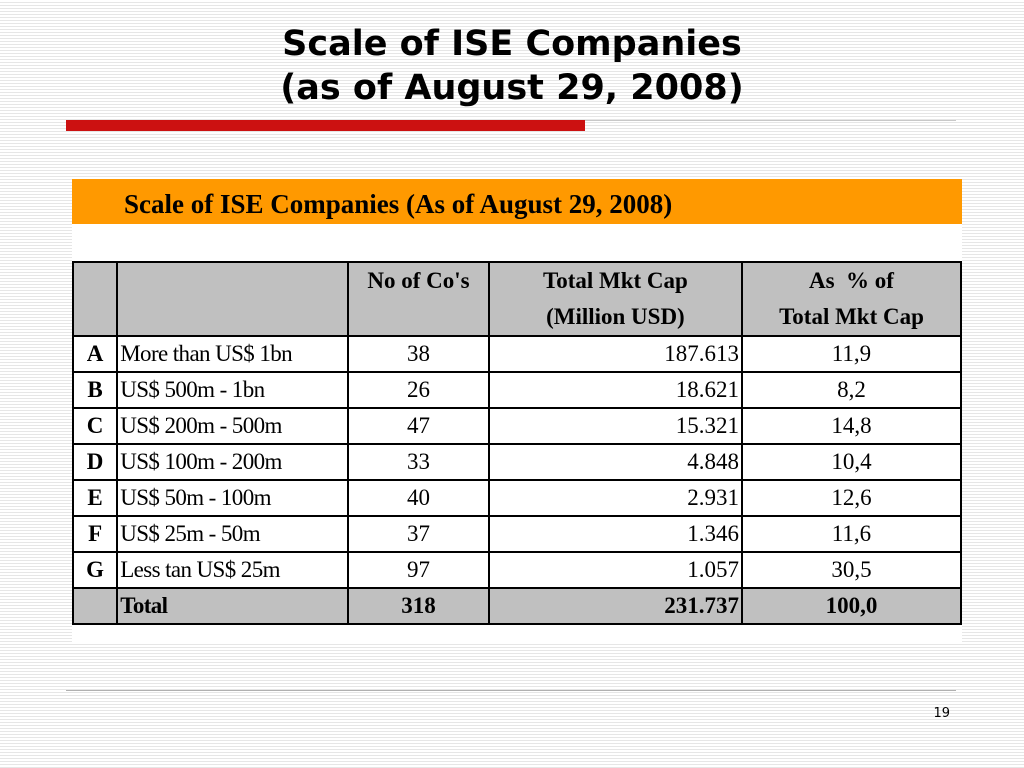 The image size is (1024, 768). What do you see at coordinates (615, 390) in the screenshot?
I see `row-mkt-cap: 18.621` at bounding box center [615, 390].